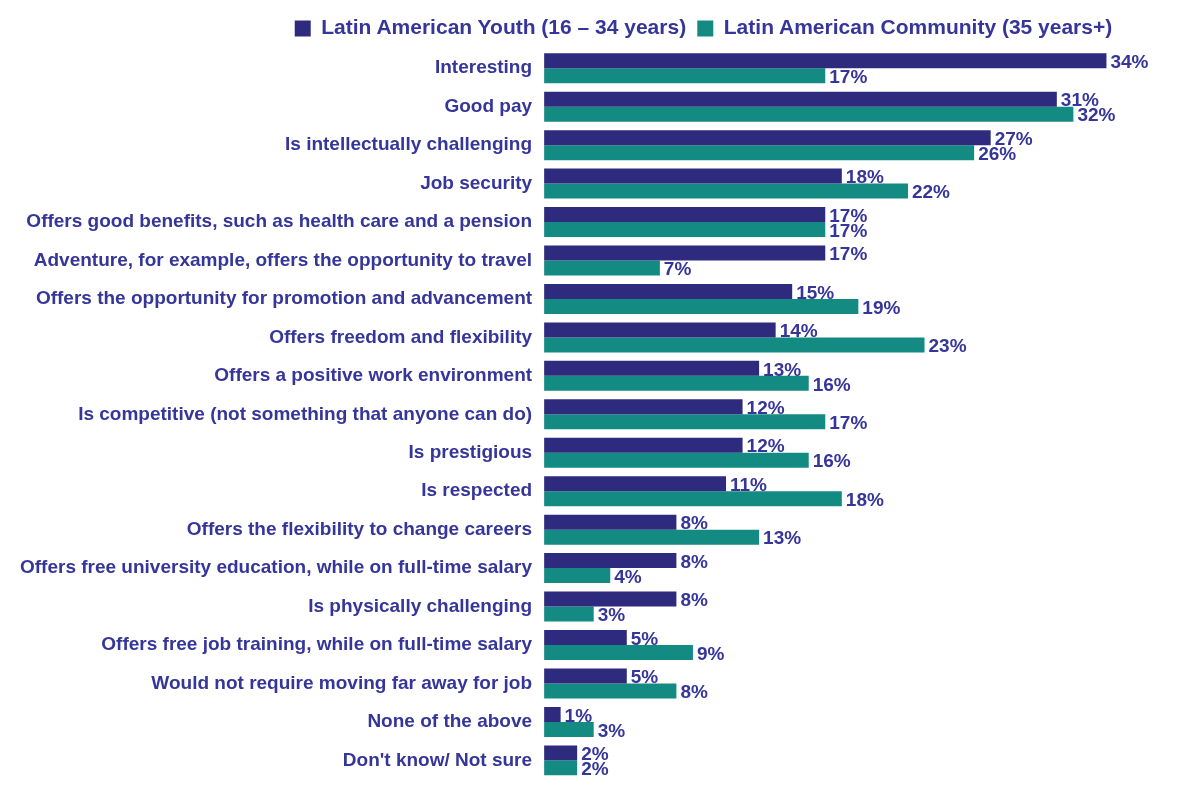 This screenshot has width=1178, height=805. I want to click on data-label: 22%, so click(931, 192).